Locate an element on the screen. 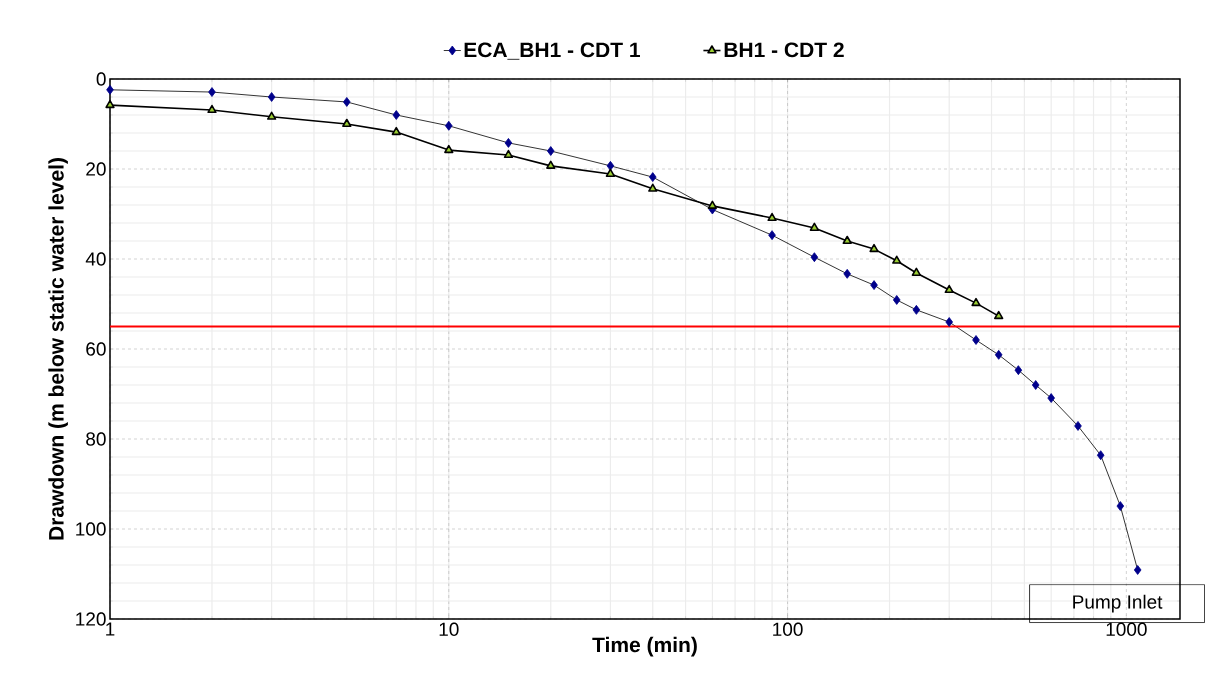  y-tick-label: 40 is located at coordinates (95, 259).